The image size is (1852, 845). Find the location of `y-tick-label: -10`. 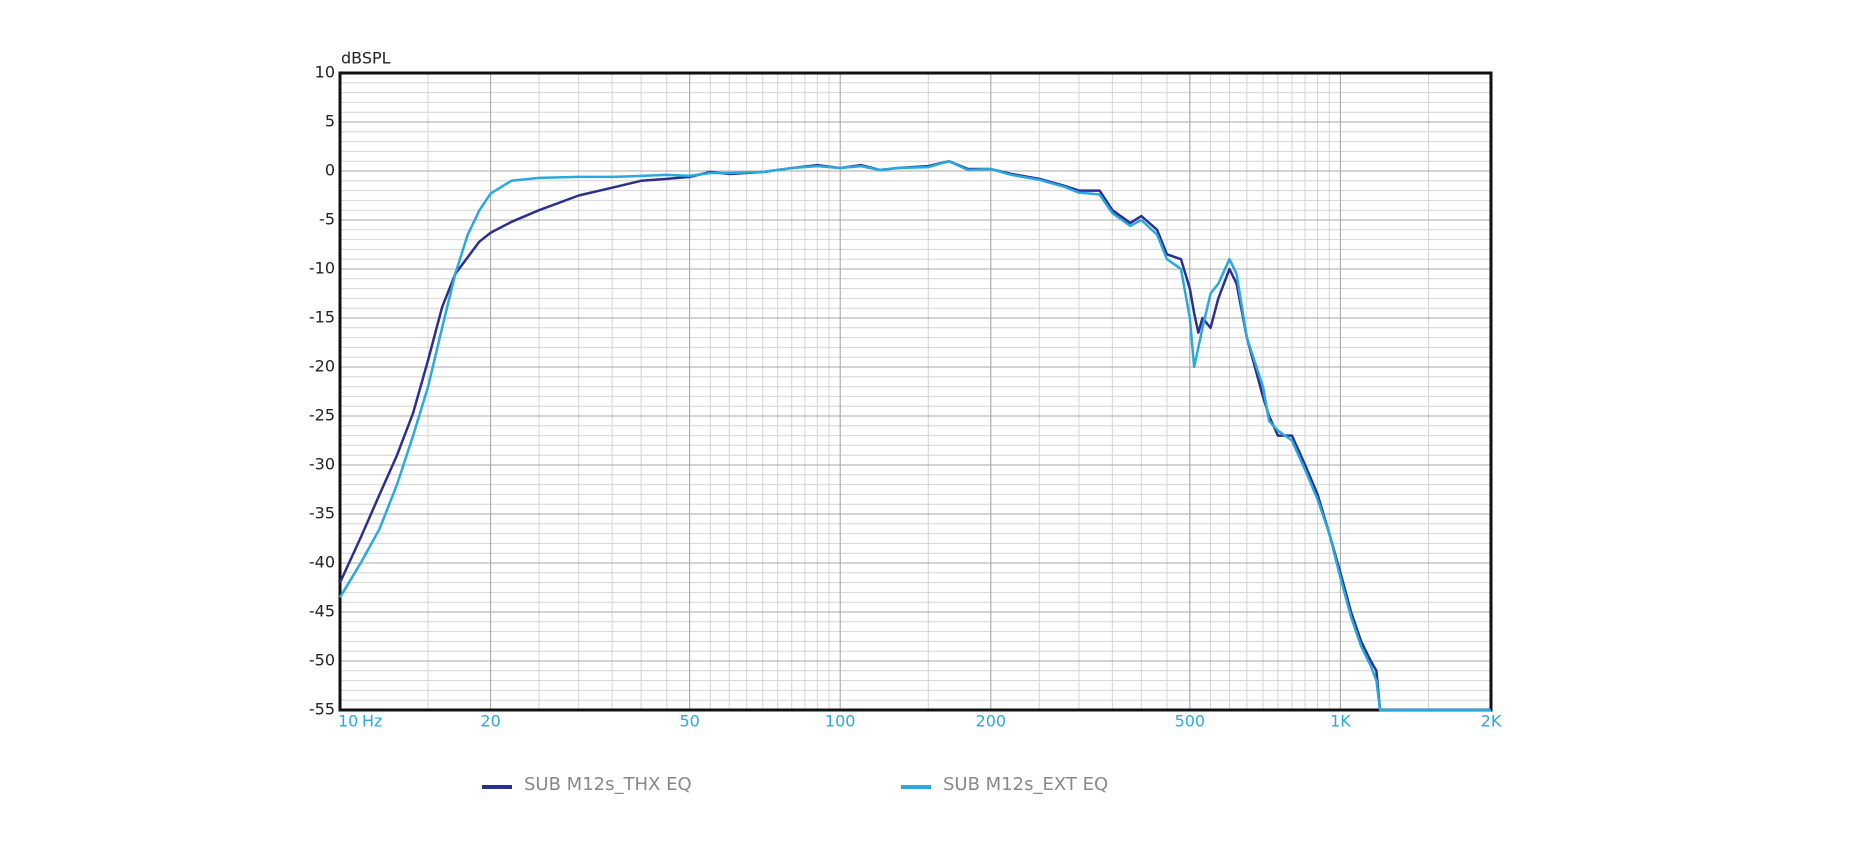

y-tick-label: -10 is located at coordinates (322, 268).